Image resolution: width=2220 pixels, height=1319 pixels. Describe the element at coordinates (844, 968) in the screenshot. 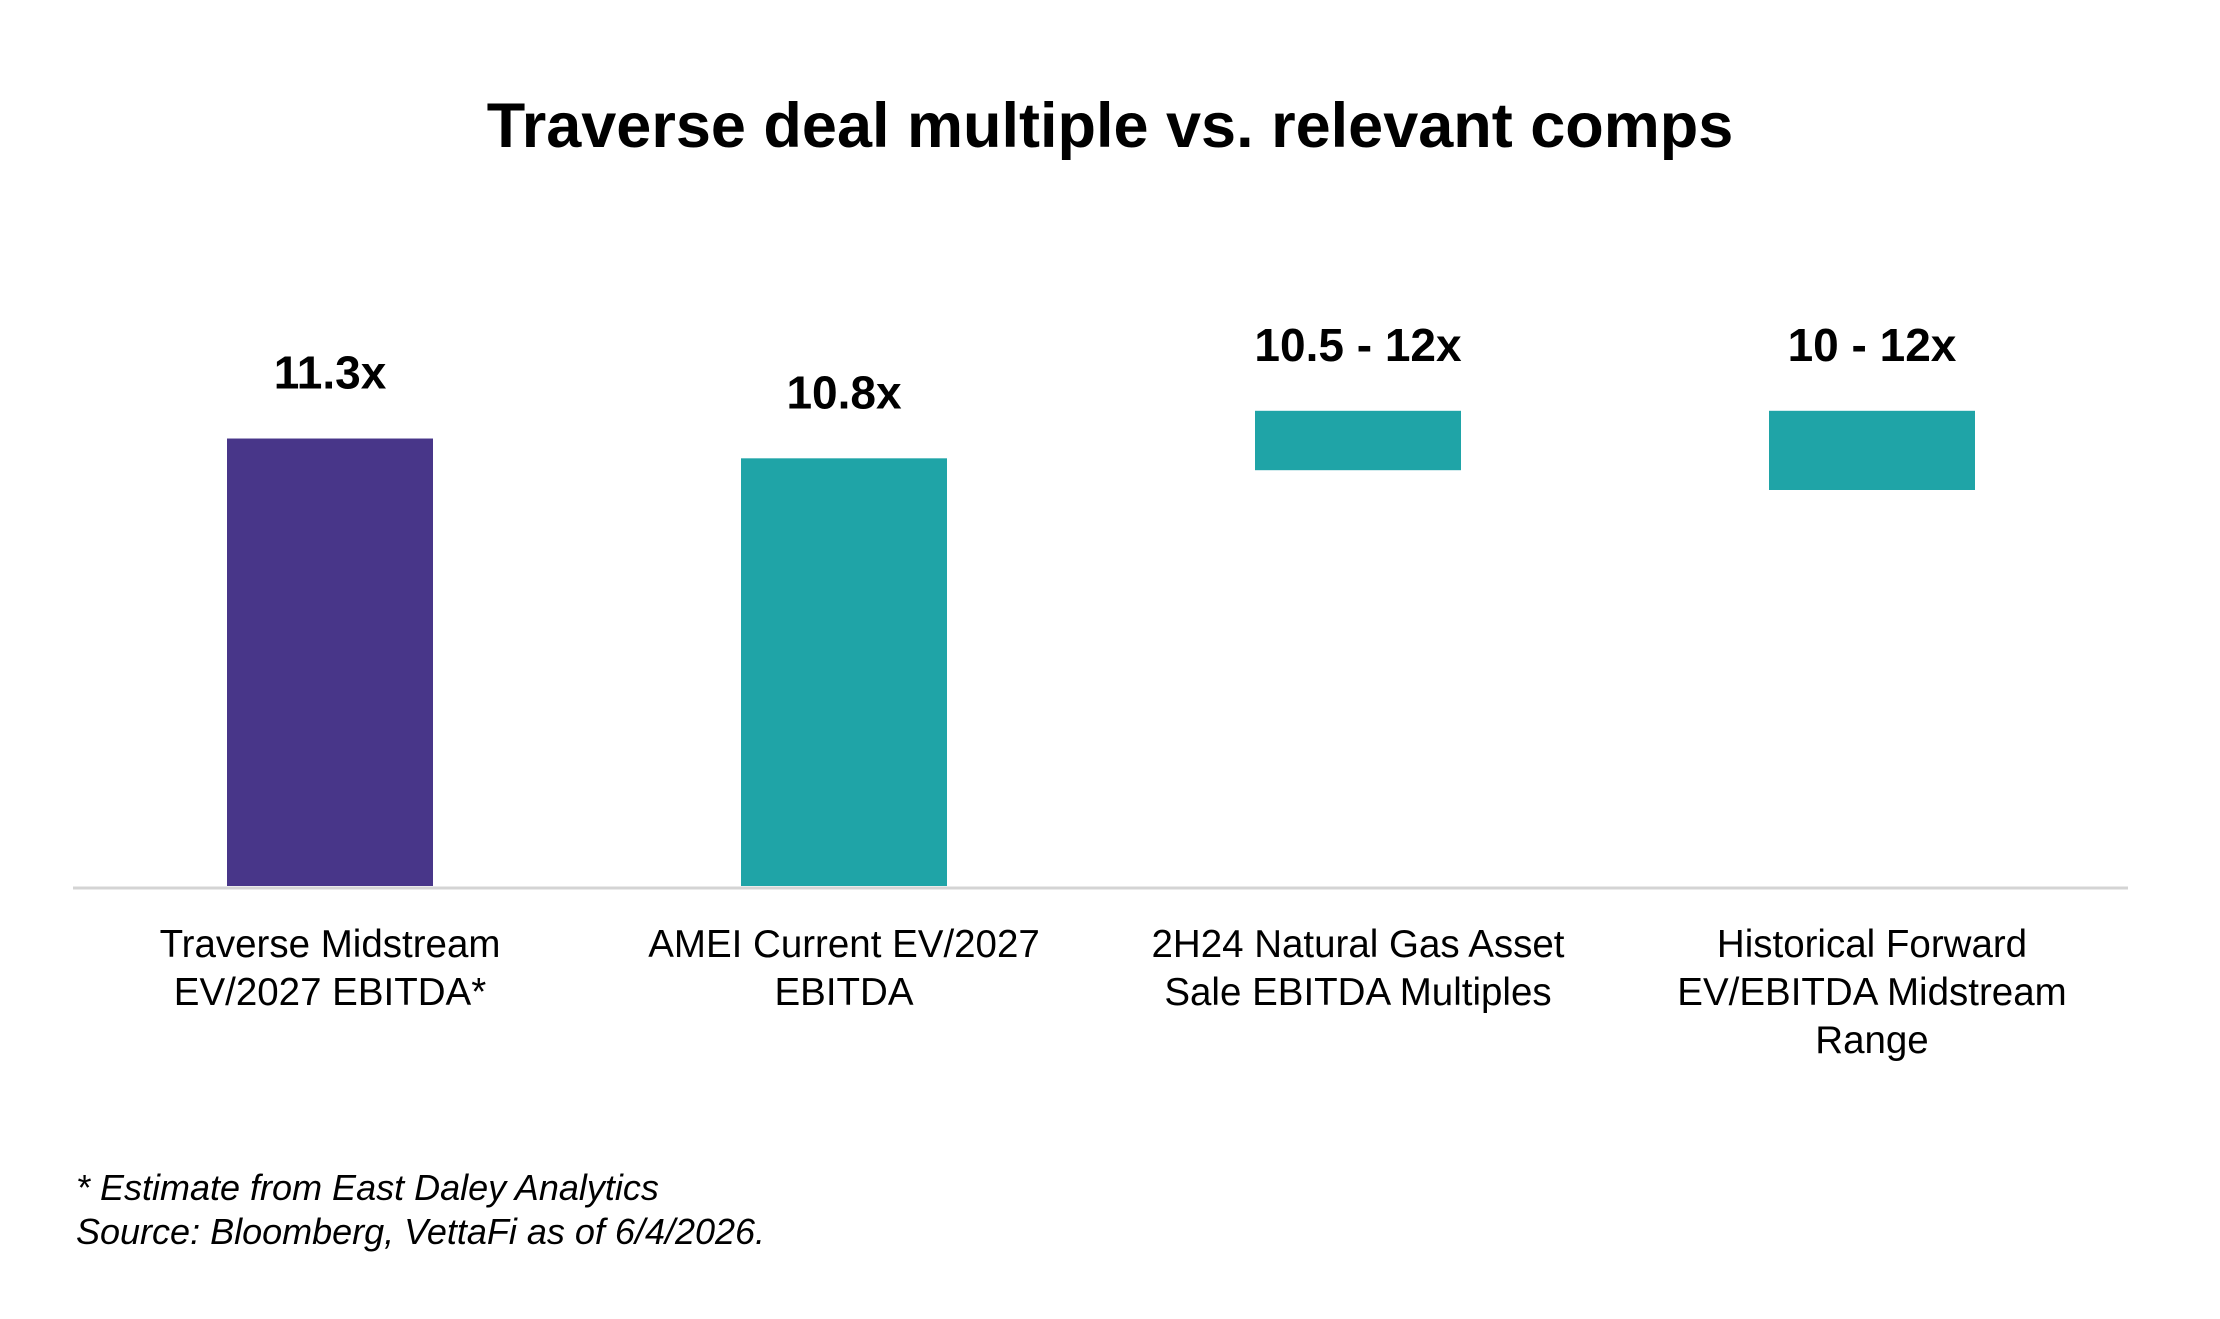

I see `category-label-1: AMEI Current EV/2027 EBITDA` at that location.